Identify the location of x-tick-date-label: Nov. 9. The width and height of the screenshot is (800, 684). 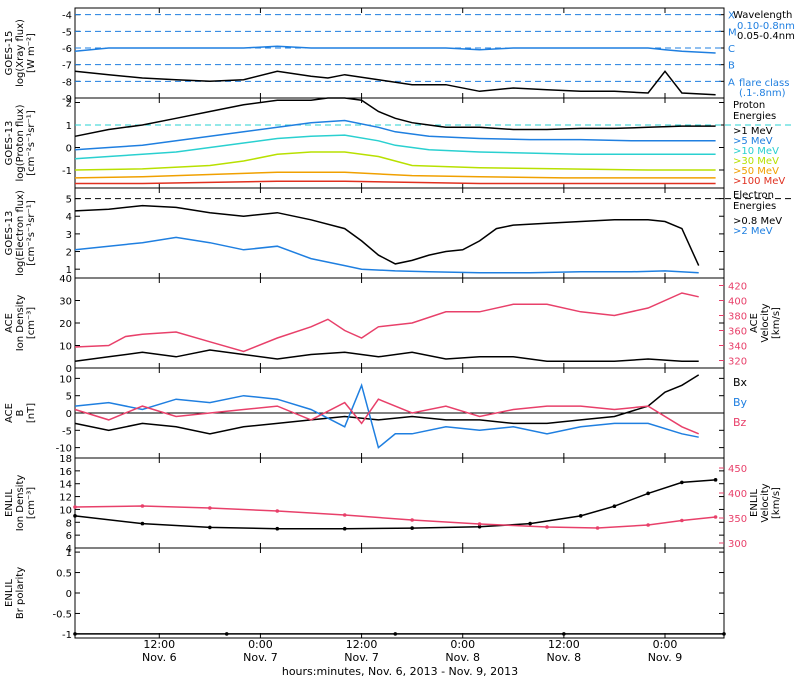
(665, 657).